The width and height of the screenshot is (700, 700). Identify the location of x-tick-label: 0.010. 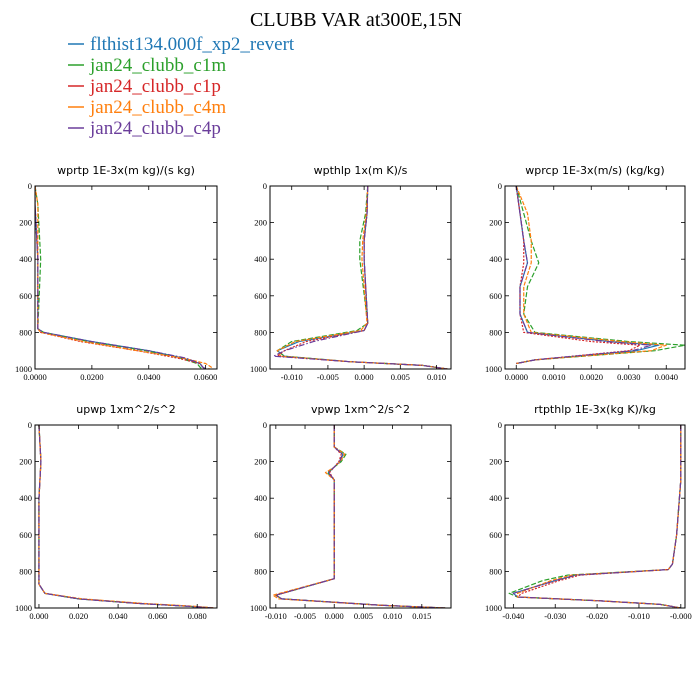
(436, 377).